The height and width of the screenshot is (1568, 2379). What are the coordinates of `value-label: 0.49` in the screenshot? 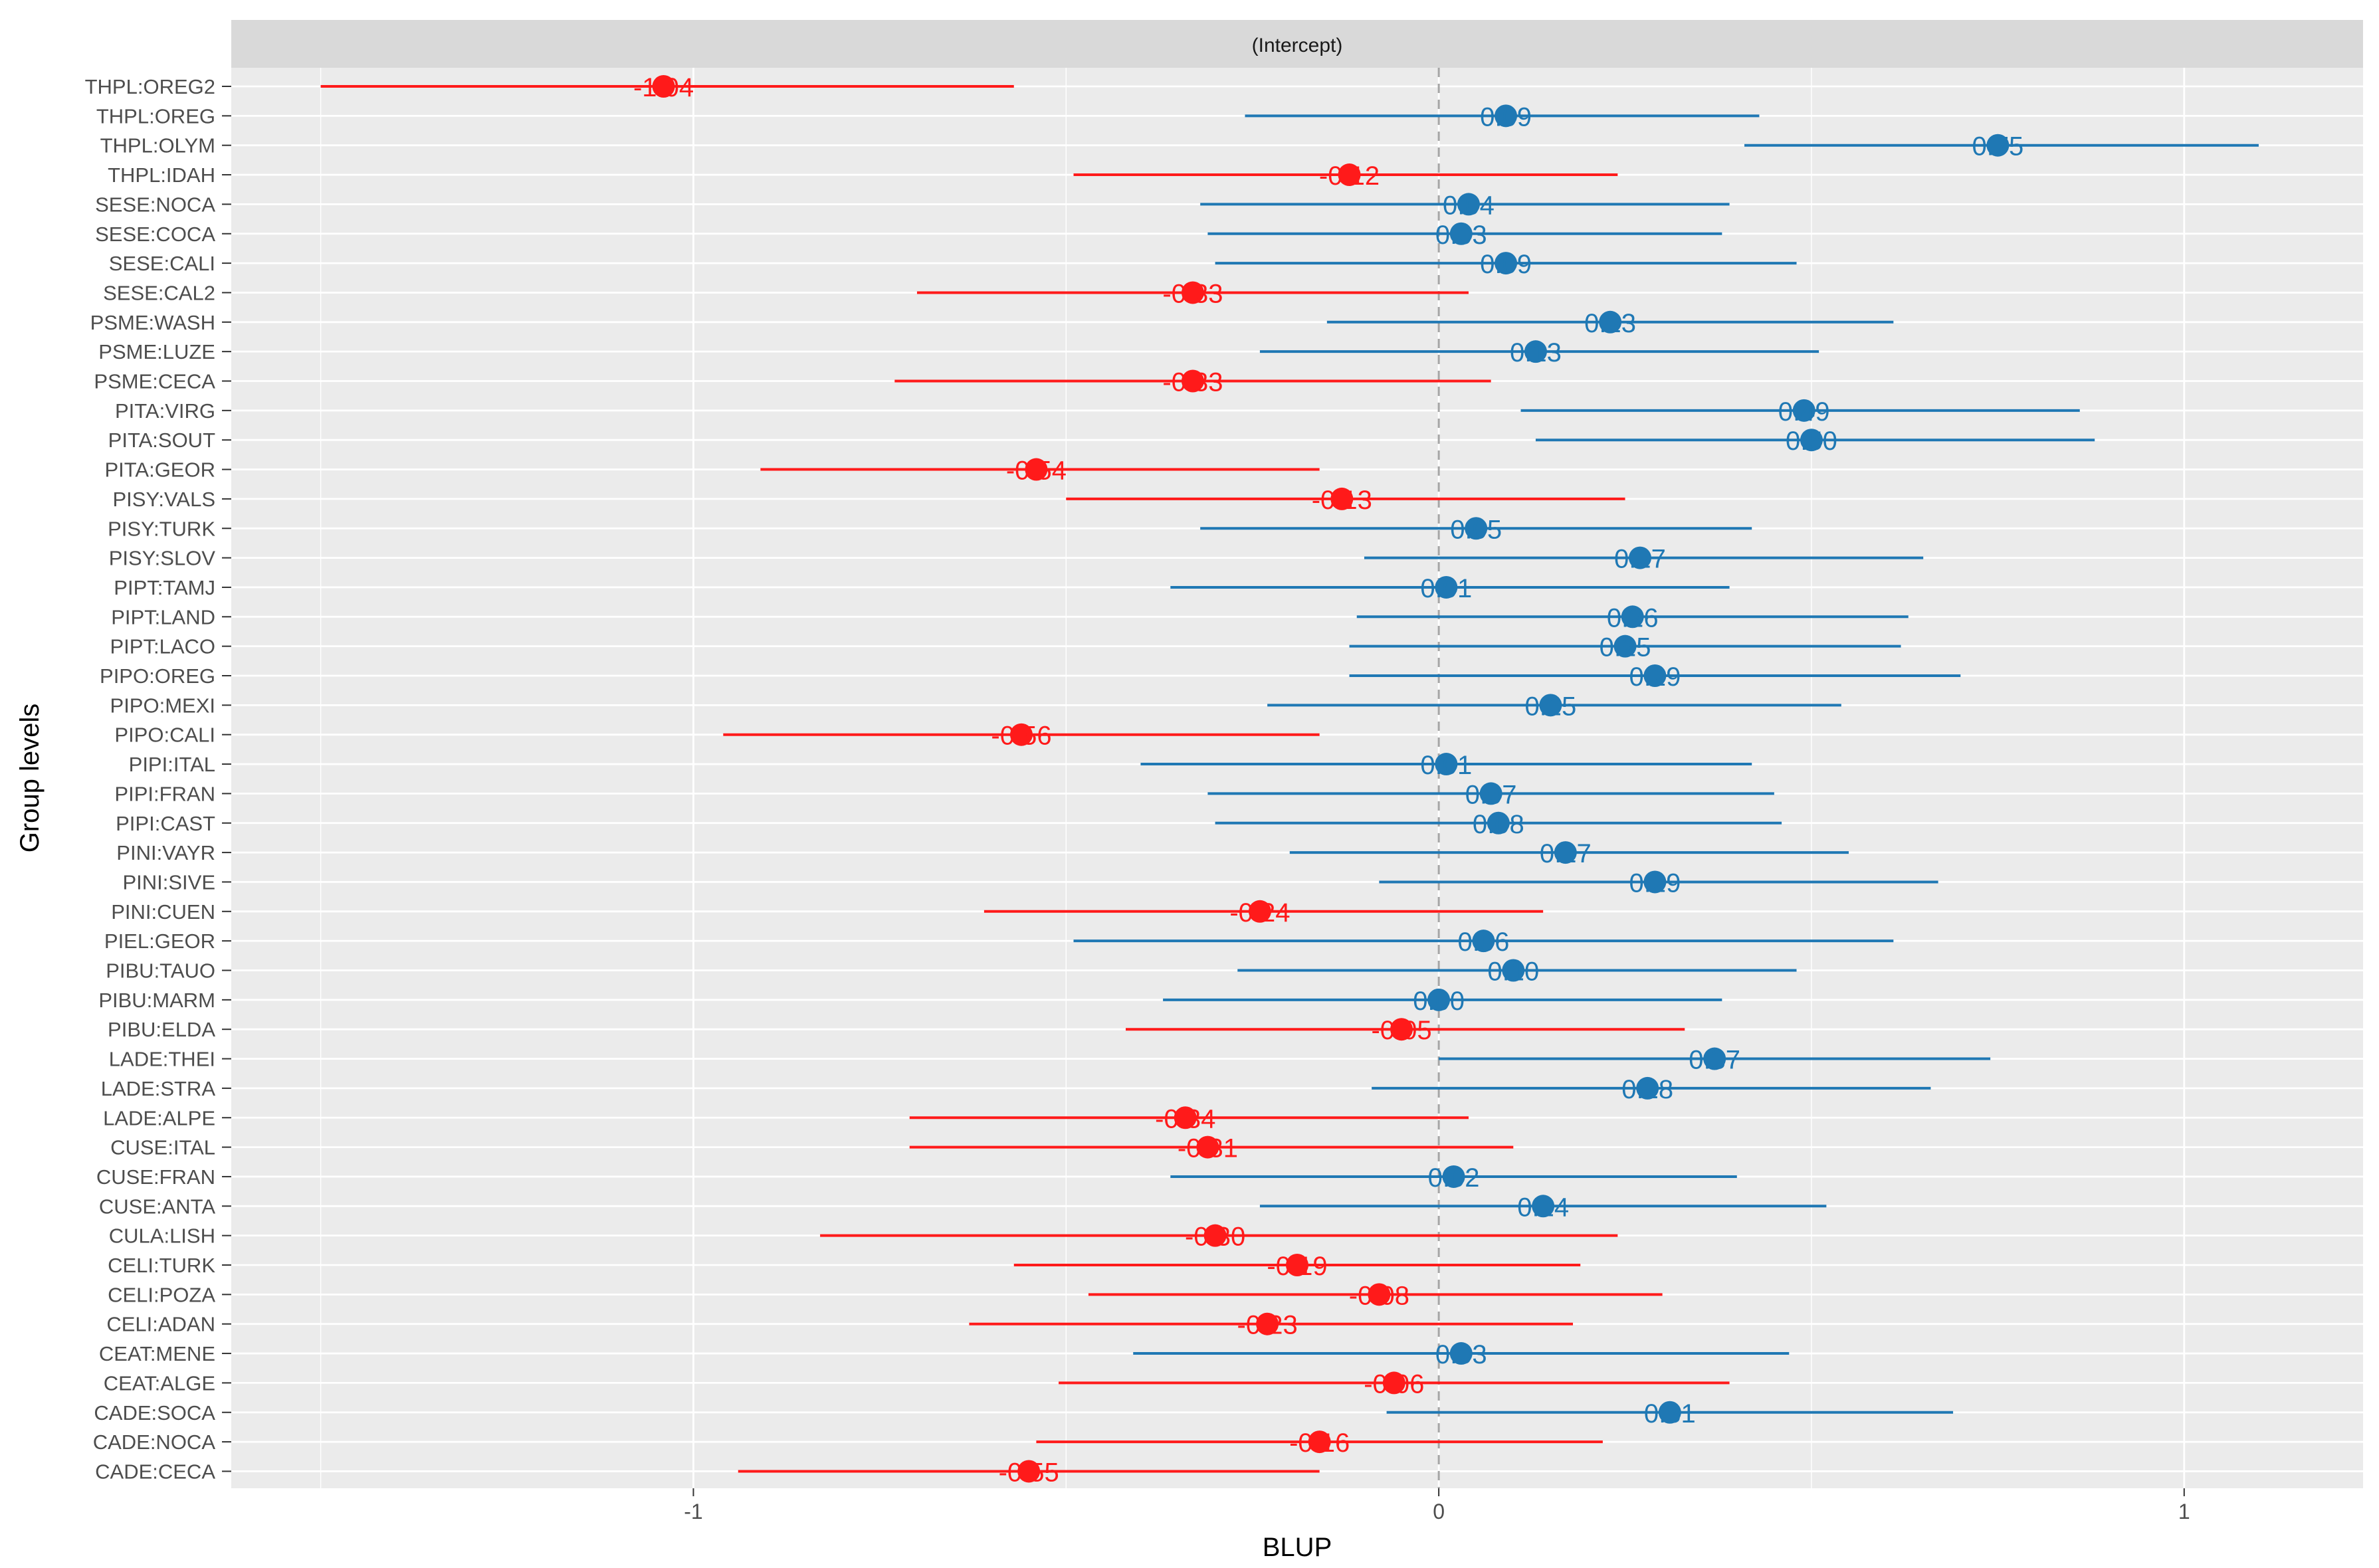 It's located at (1804, 412).